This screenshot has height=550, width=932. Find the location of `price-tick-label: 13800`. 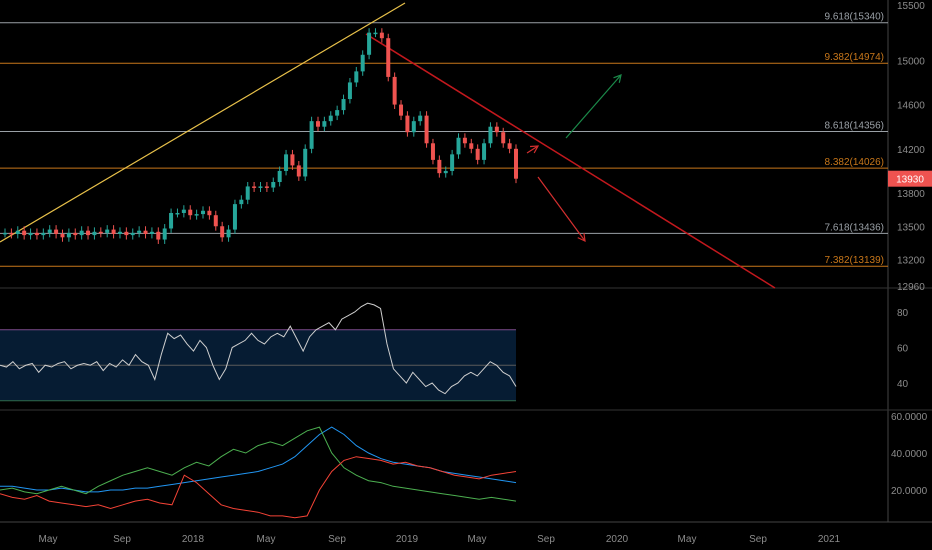

price-tick-label: 13800 is located at coordinates (911, 194).